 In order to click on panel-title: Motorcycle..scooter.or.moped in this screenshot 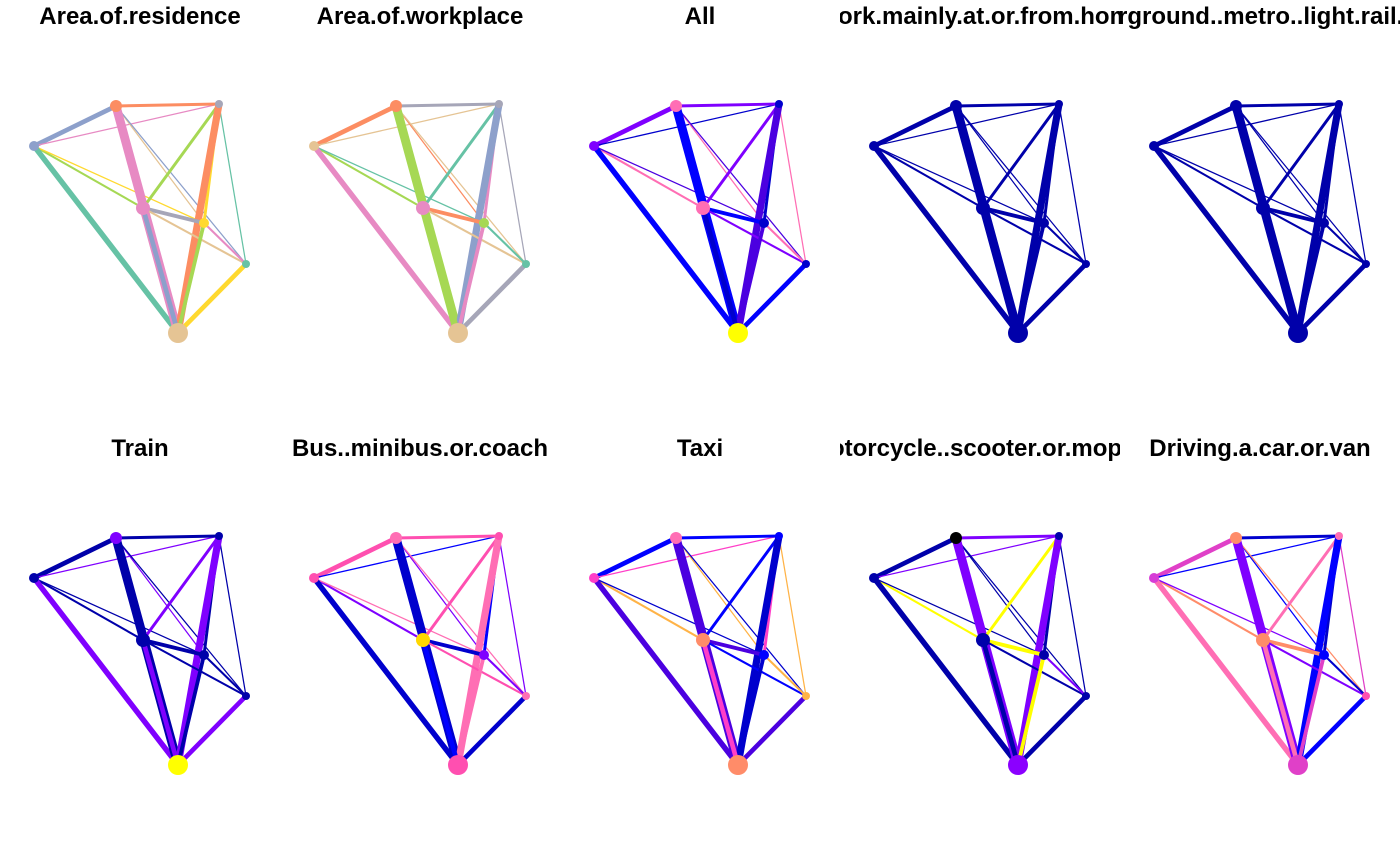, I will do `click(980, 448)`.